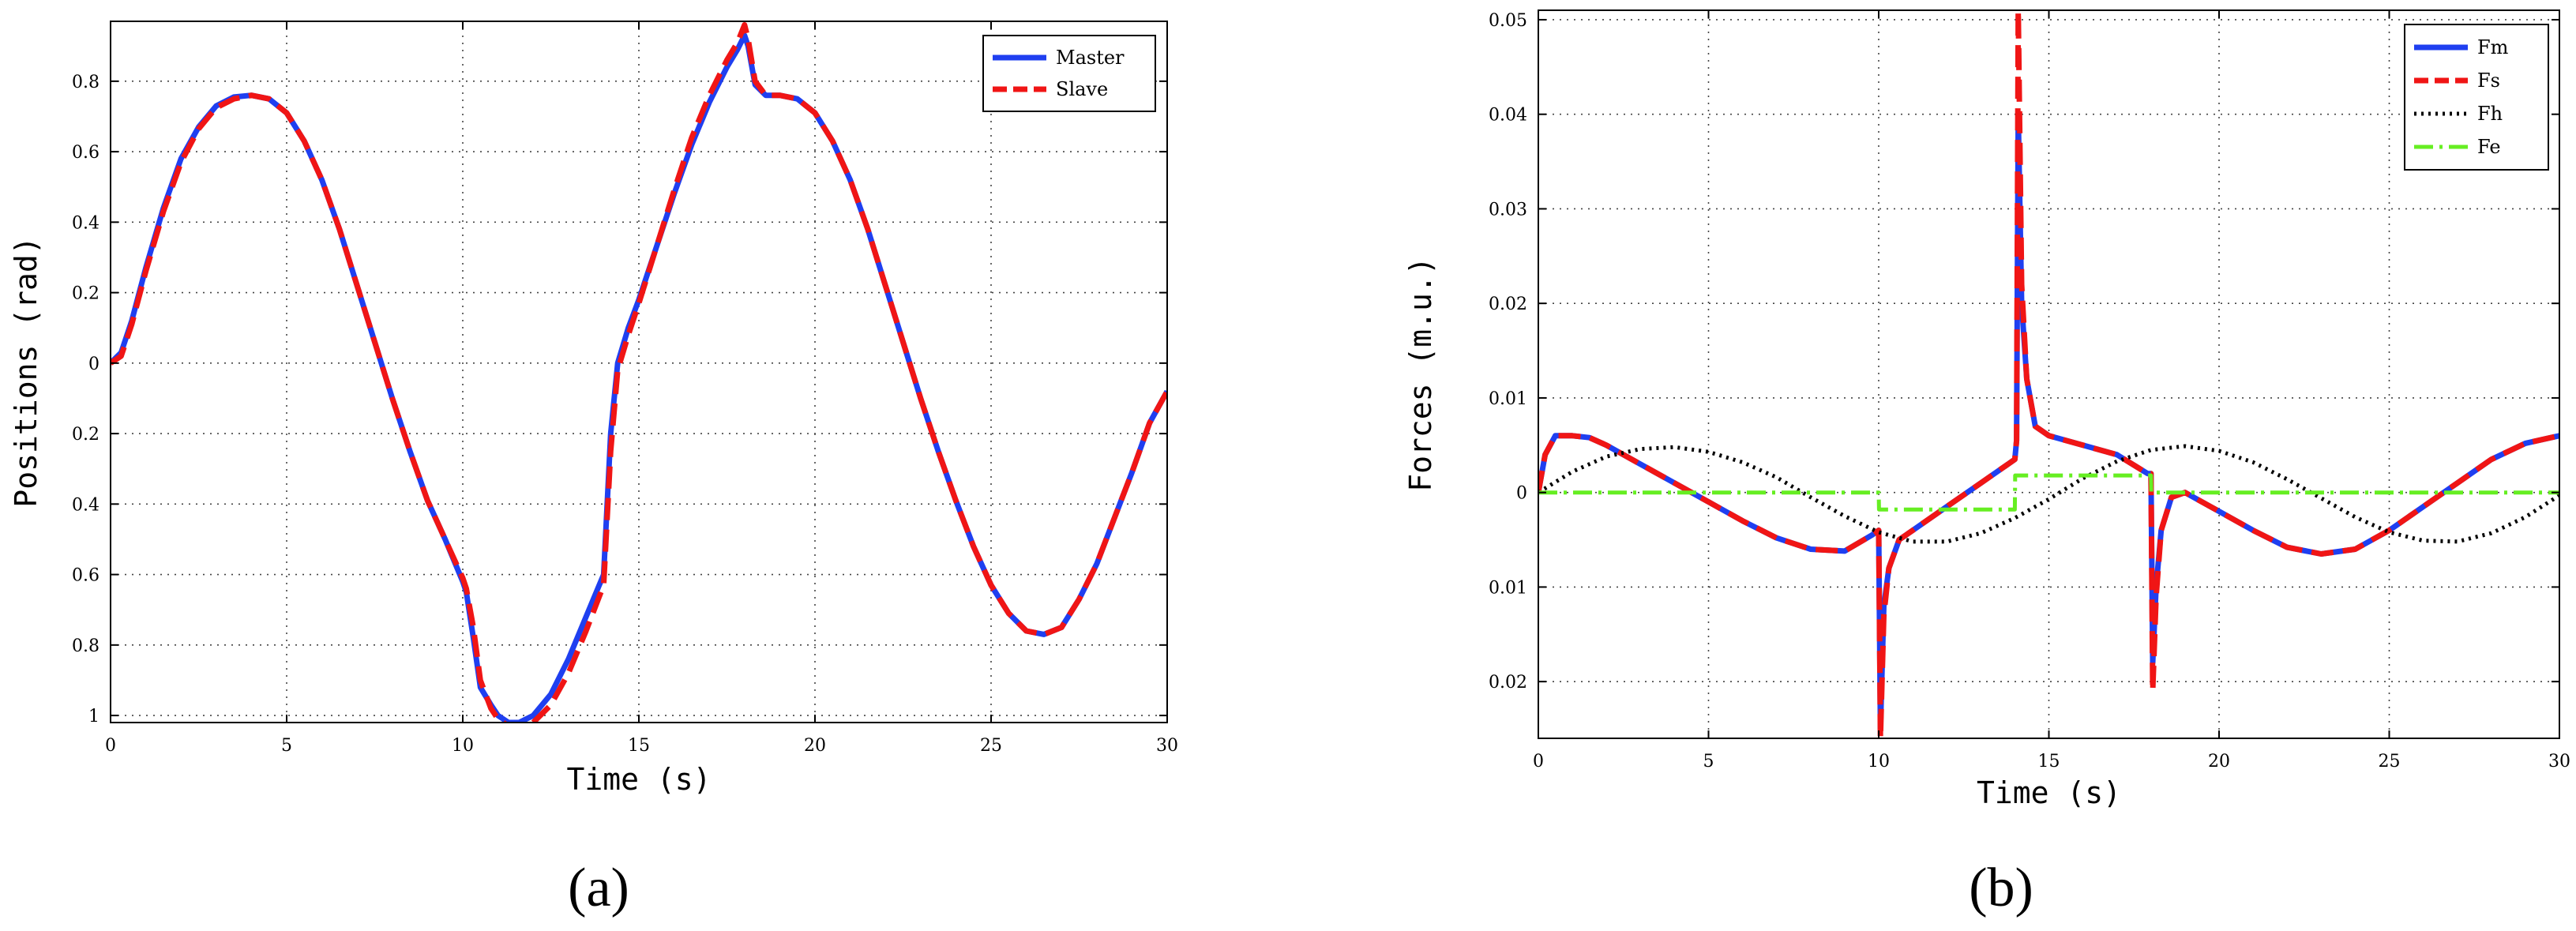  Describe the element at coordinates (2489, 147) in the screenshot. I see `legend-label-fe: Fe` at that location.